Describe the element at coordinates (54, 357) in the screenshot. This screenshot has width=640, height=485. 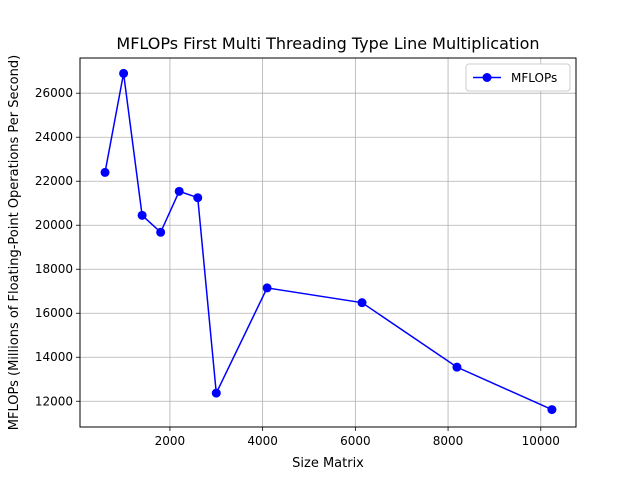
I see `y-tick-label: 14000` at that location.